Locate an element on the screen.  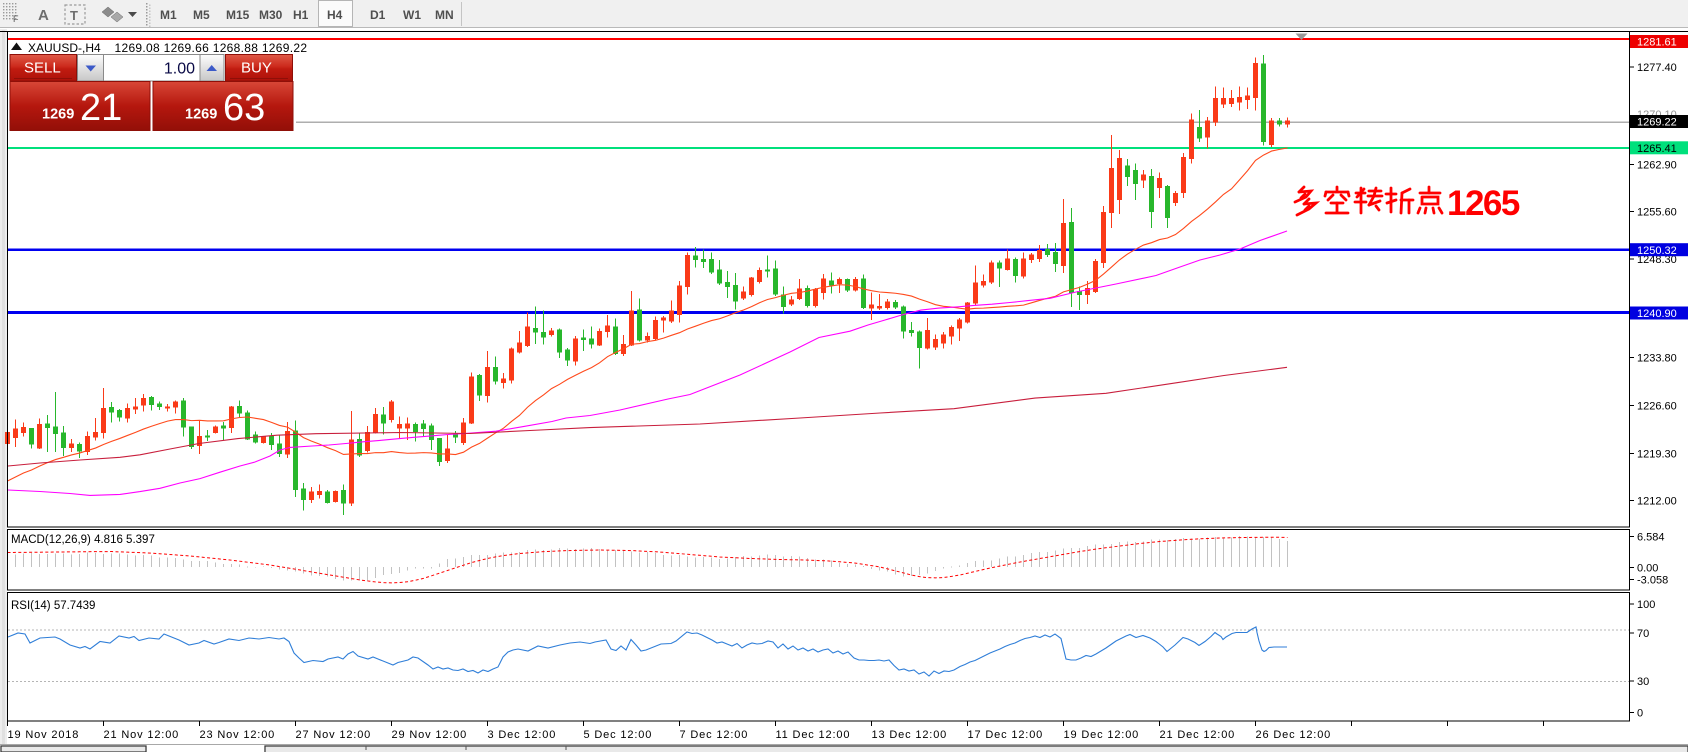
svg-text: XAUUSD-,H4 is located at coordinates (64, 48).